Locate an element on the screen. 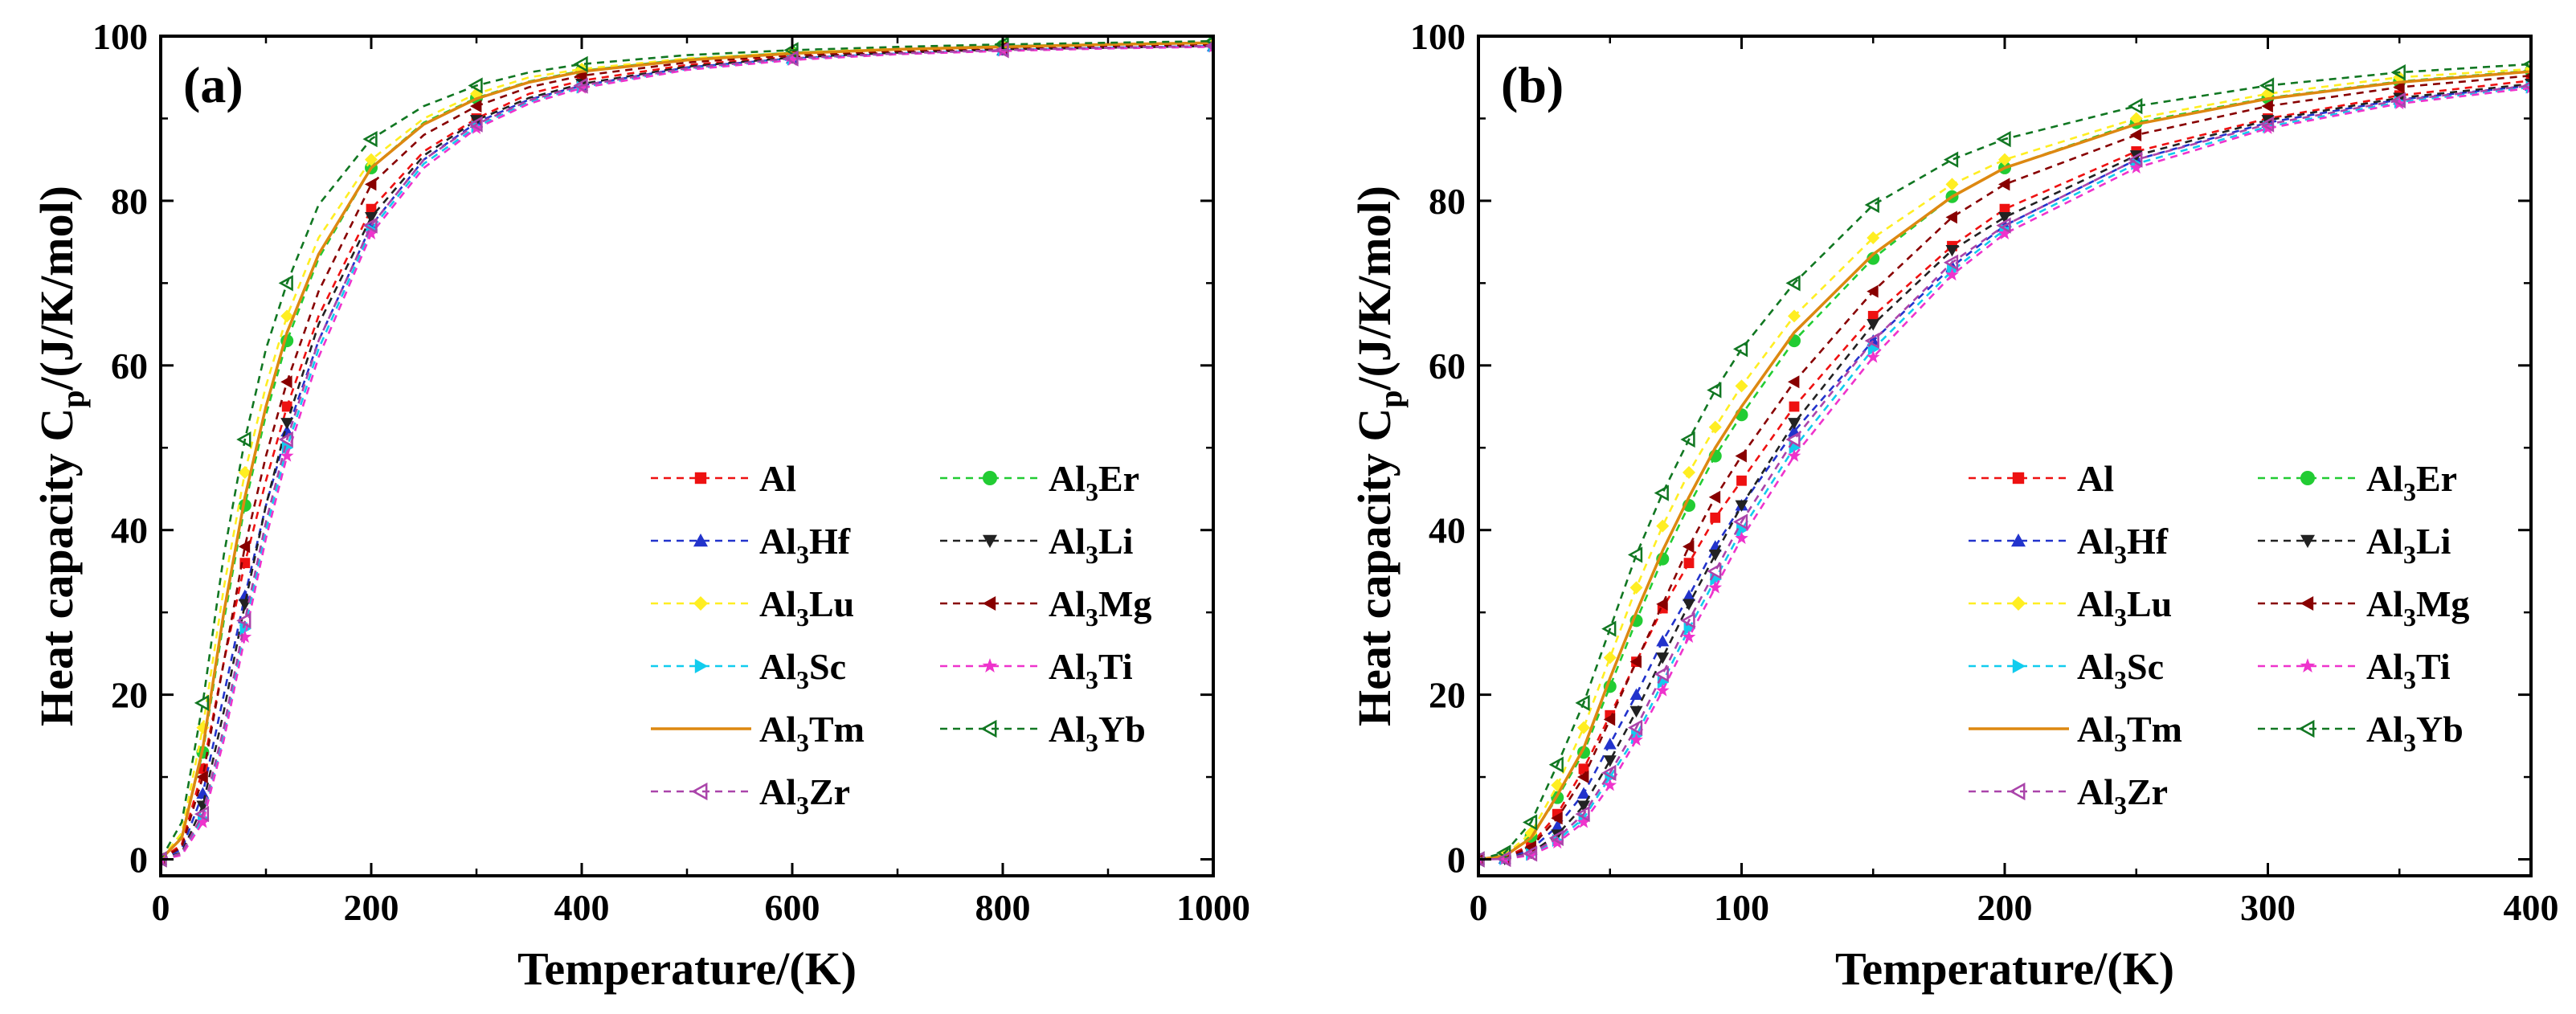 This screenshot has width=2576, height=1014. y-axis-label-rest: /(J/K/mol) is located at coordinates (57, 288).